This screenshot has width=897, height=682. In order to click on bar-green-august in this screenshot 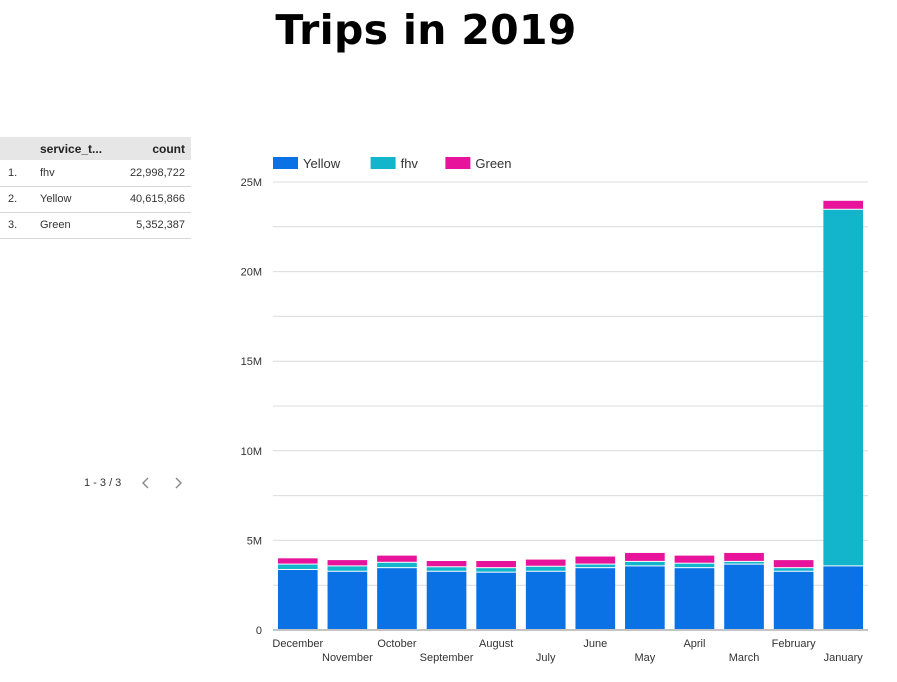, I will do `click(496, 564)`.